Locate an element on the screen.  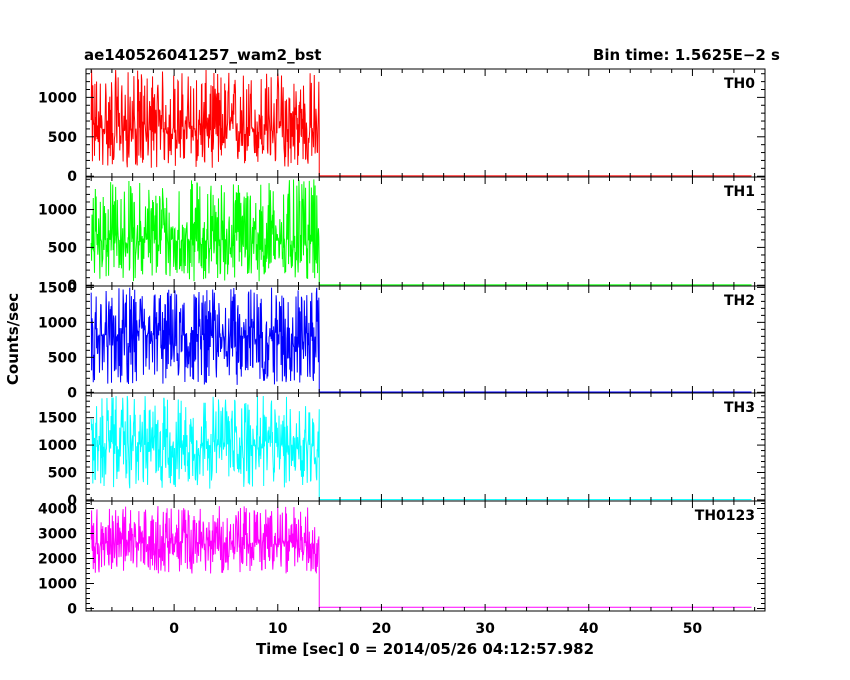
chart-title: ae140526041257_wam2_bst is located at coordinates (202, 55).